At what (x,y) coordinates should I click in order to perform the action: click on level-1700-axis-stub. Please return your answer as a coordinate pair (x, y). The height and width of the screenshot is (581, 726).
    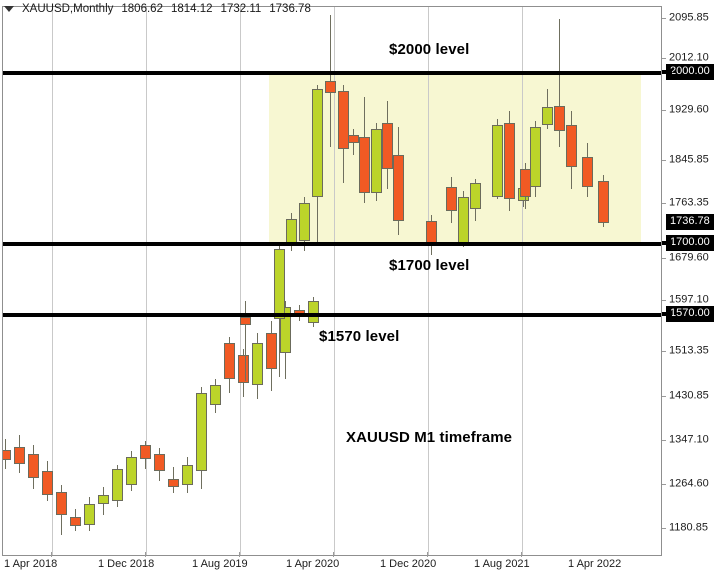
    Looking at the image, I should click on (667, 243).